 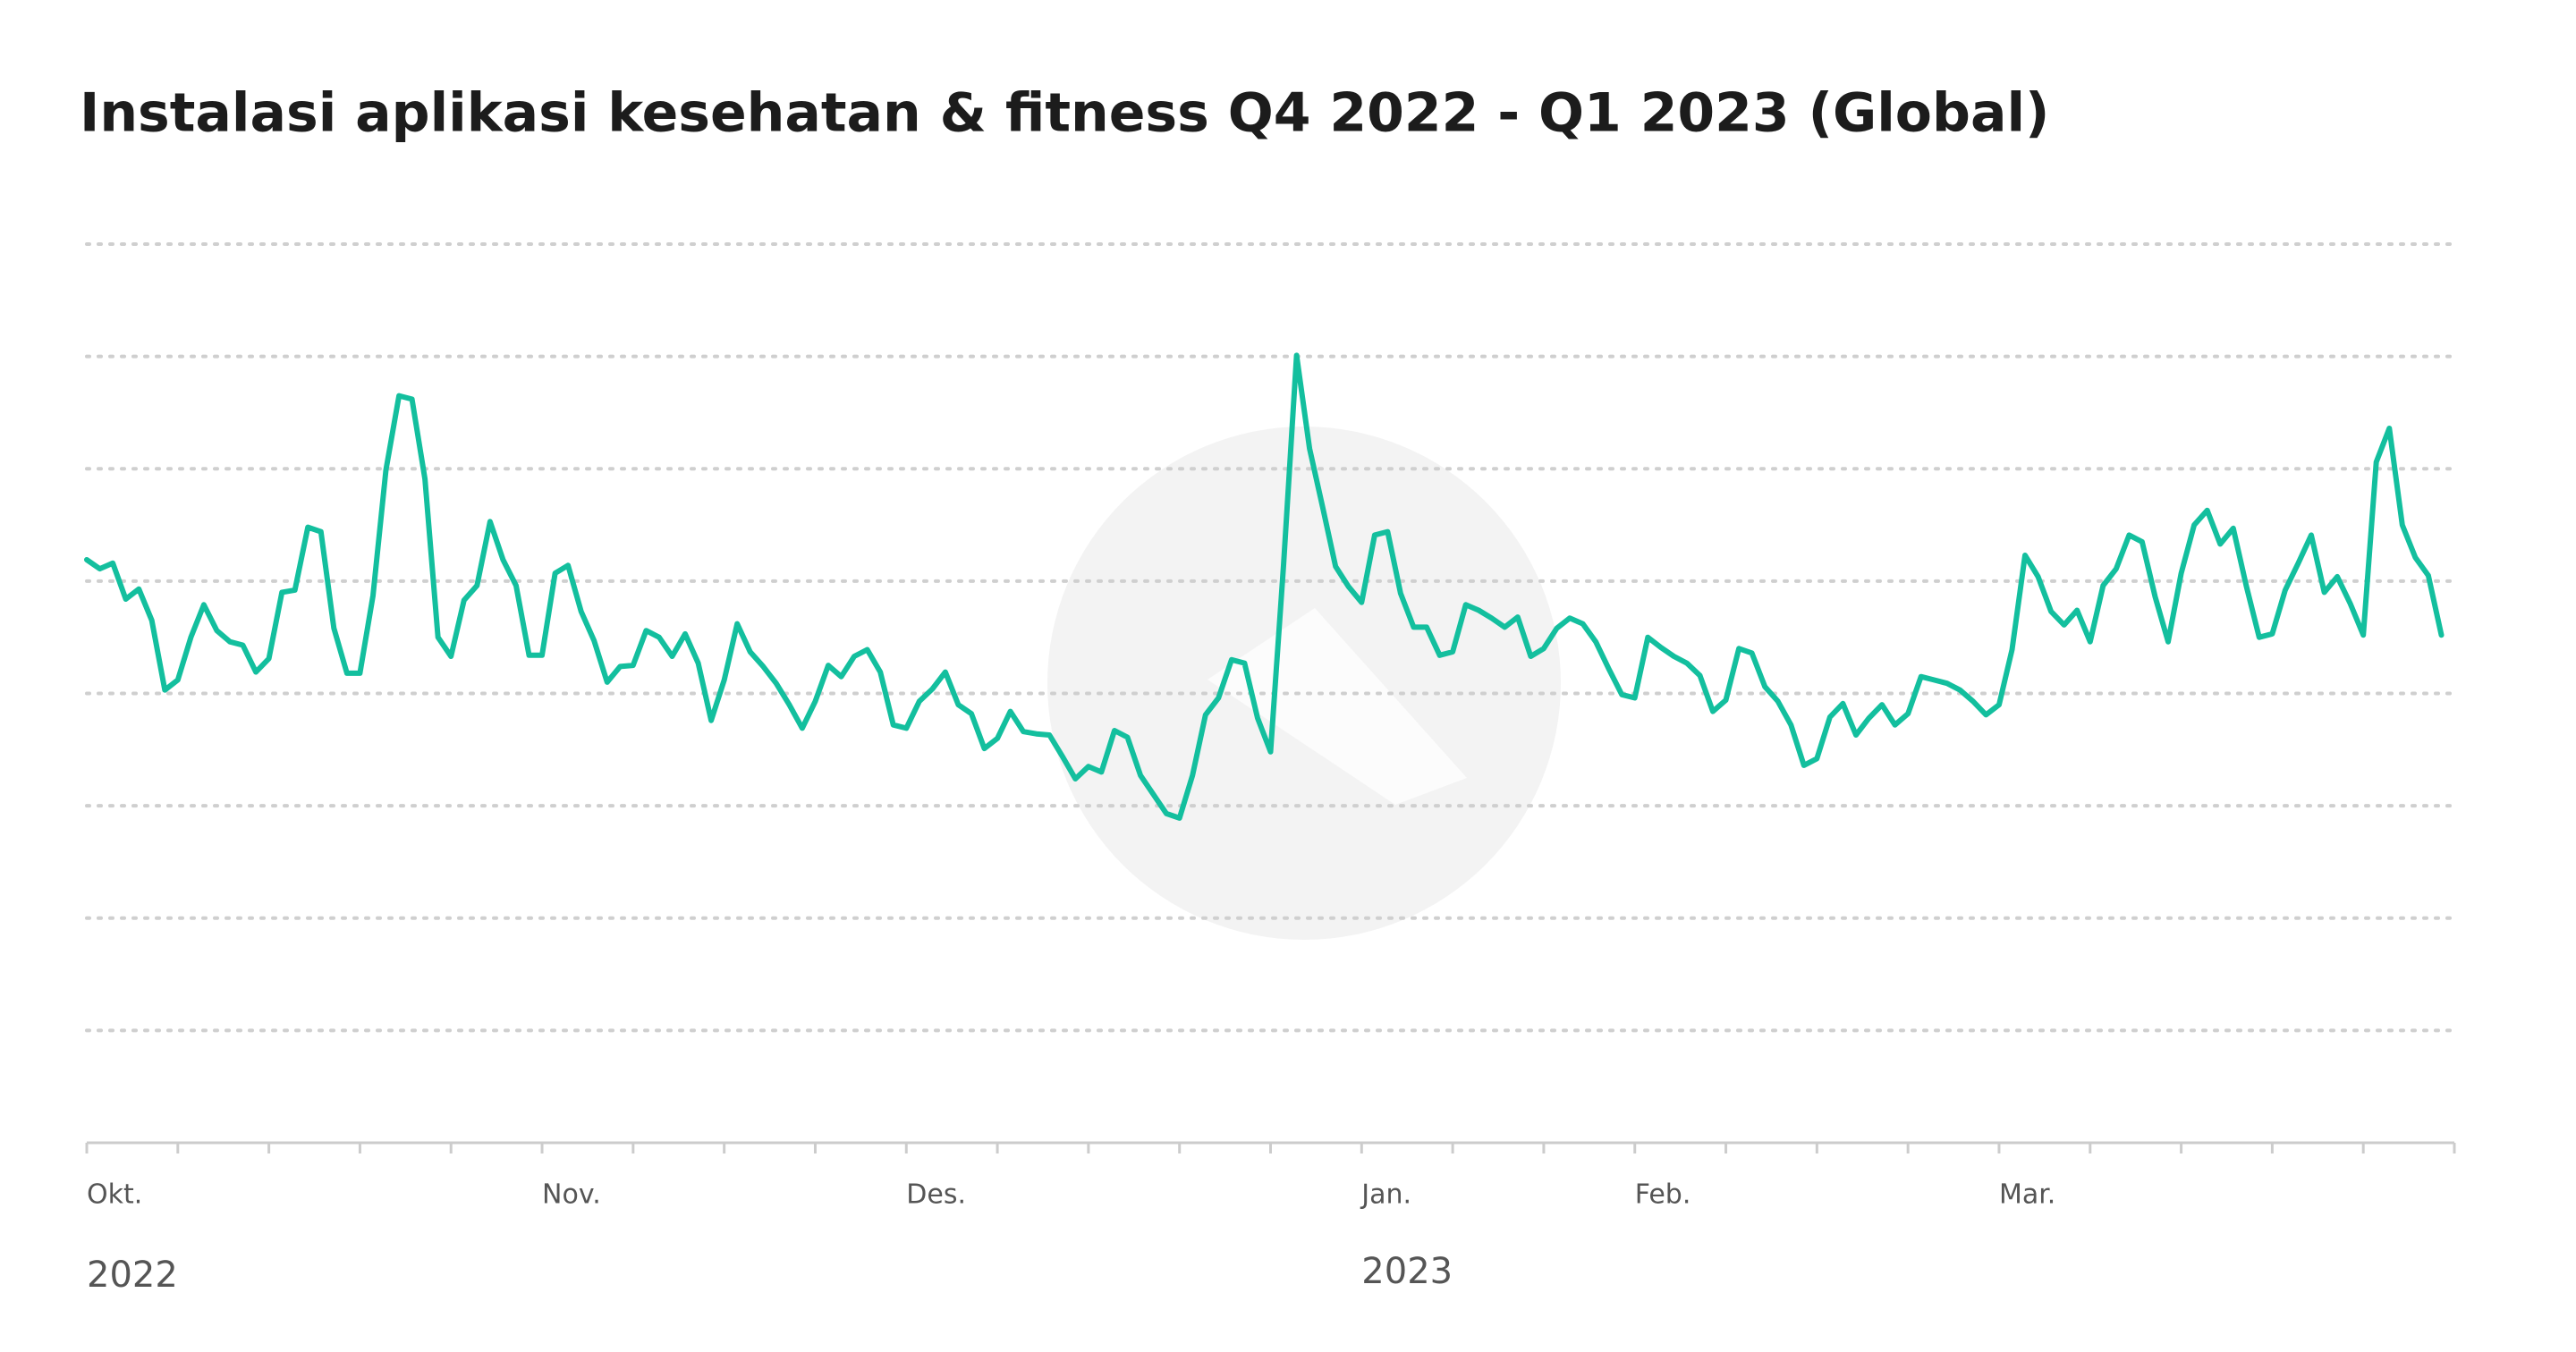 I want to click on x-tick-label: Feb., so click(x=1663, y=1195).